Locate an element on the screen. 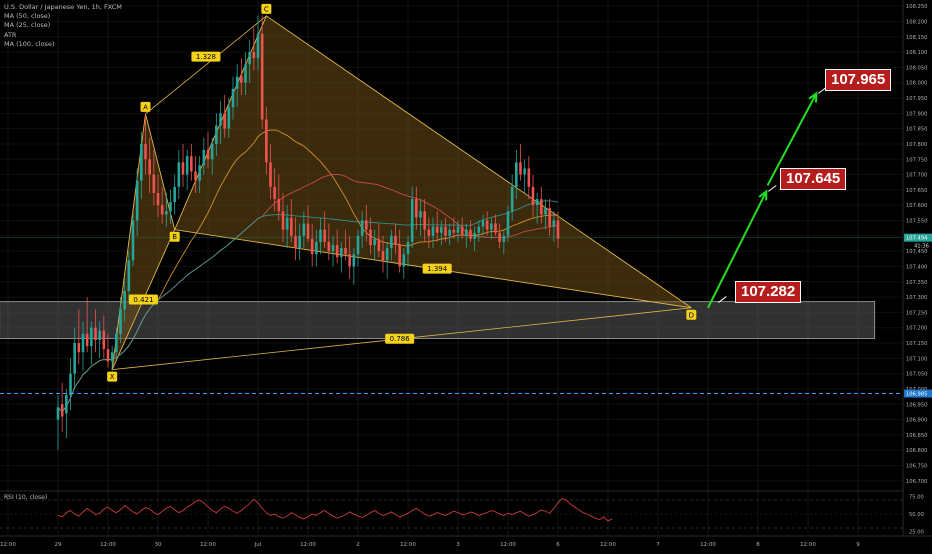  legend-atr: ATR is located at coordinates (10, 34).